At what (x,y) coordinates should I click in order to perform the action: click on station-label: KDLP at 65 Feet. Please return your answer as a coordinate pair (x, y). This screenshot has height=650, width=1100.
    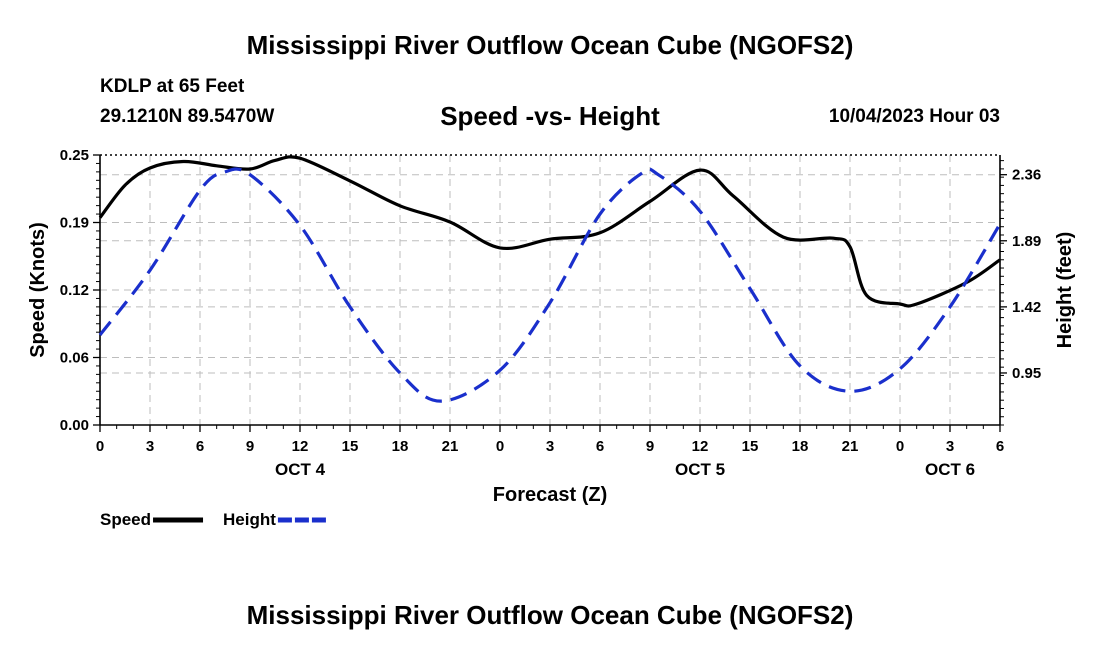
    Looking at the image, I should click on (172, 86).